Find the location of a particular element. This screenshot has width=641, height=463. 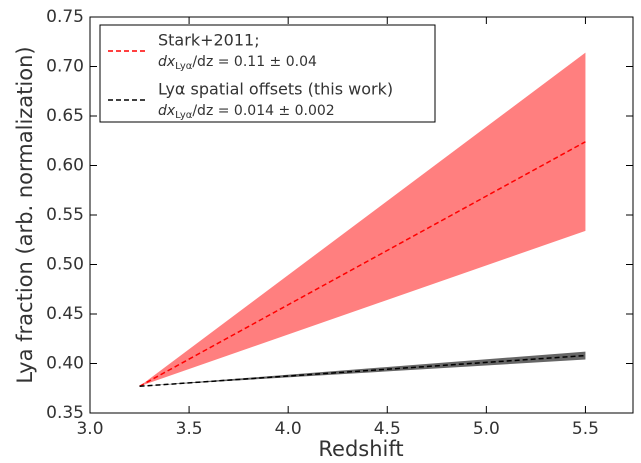

y-tick-label: 0.65 is located at coordinates (65, 116).